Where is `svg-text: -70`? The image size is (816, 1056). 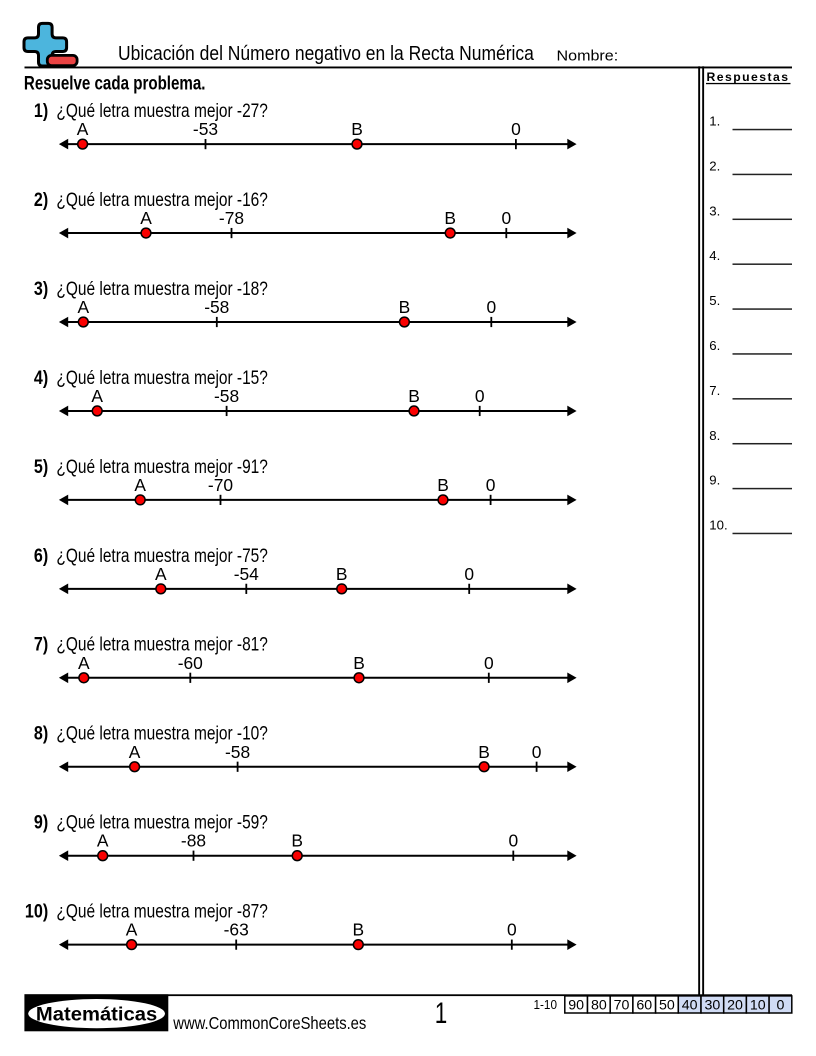
svg-text: -70 is located at coordinates (220, 485).